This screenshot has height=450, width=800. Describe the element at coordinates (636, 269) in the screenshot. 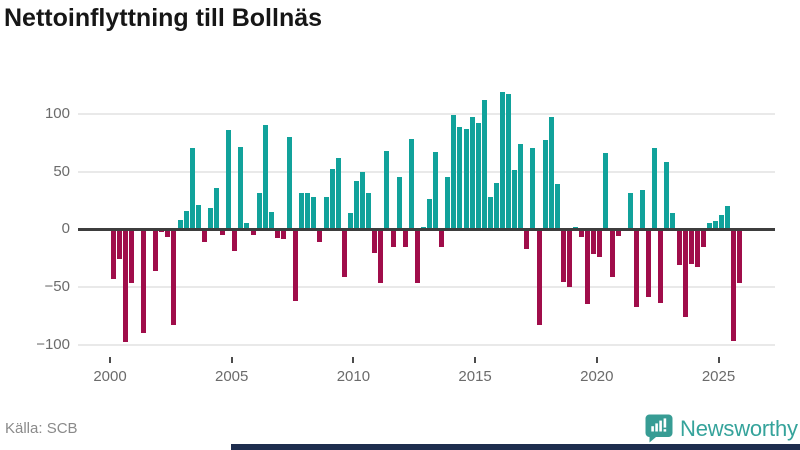

I see `bar-2021Q3` at that location.